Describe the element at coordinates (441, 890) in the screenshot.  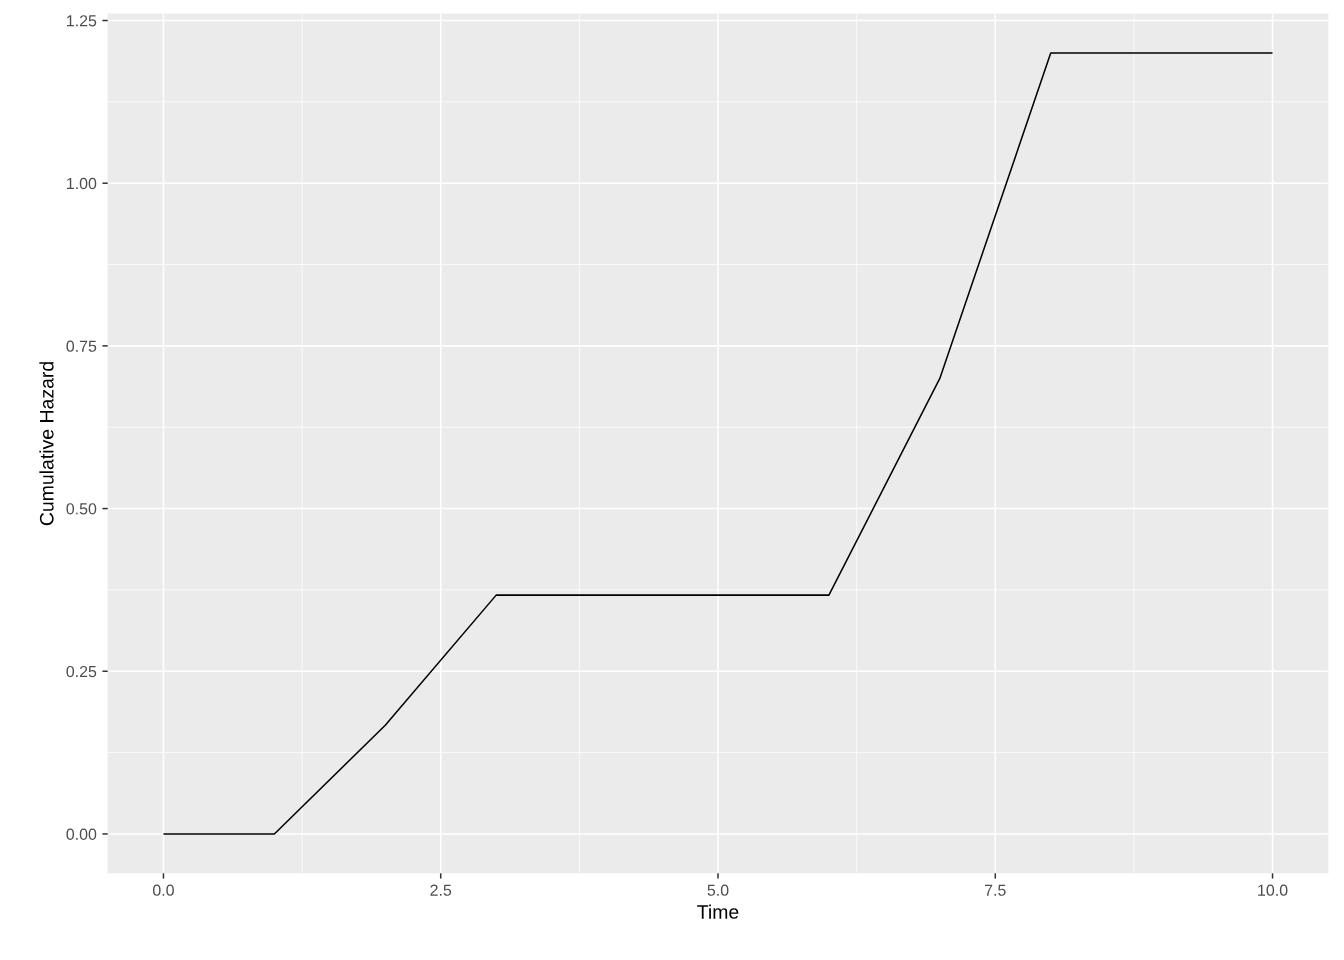
I see `x-tick-label: 2.5` at that location.